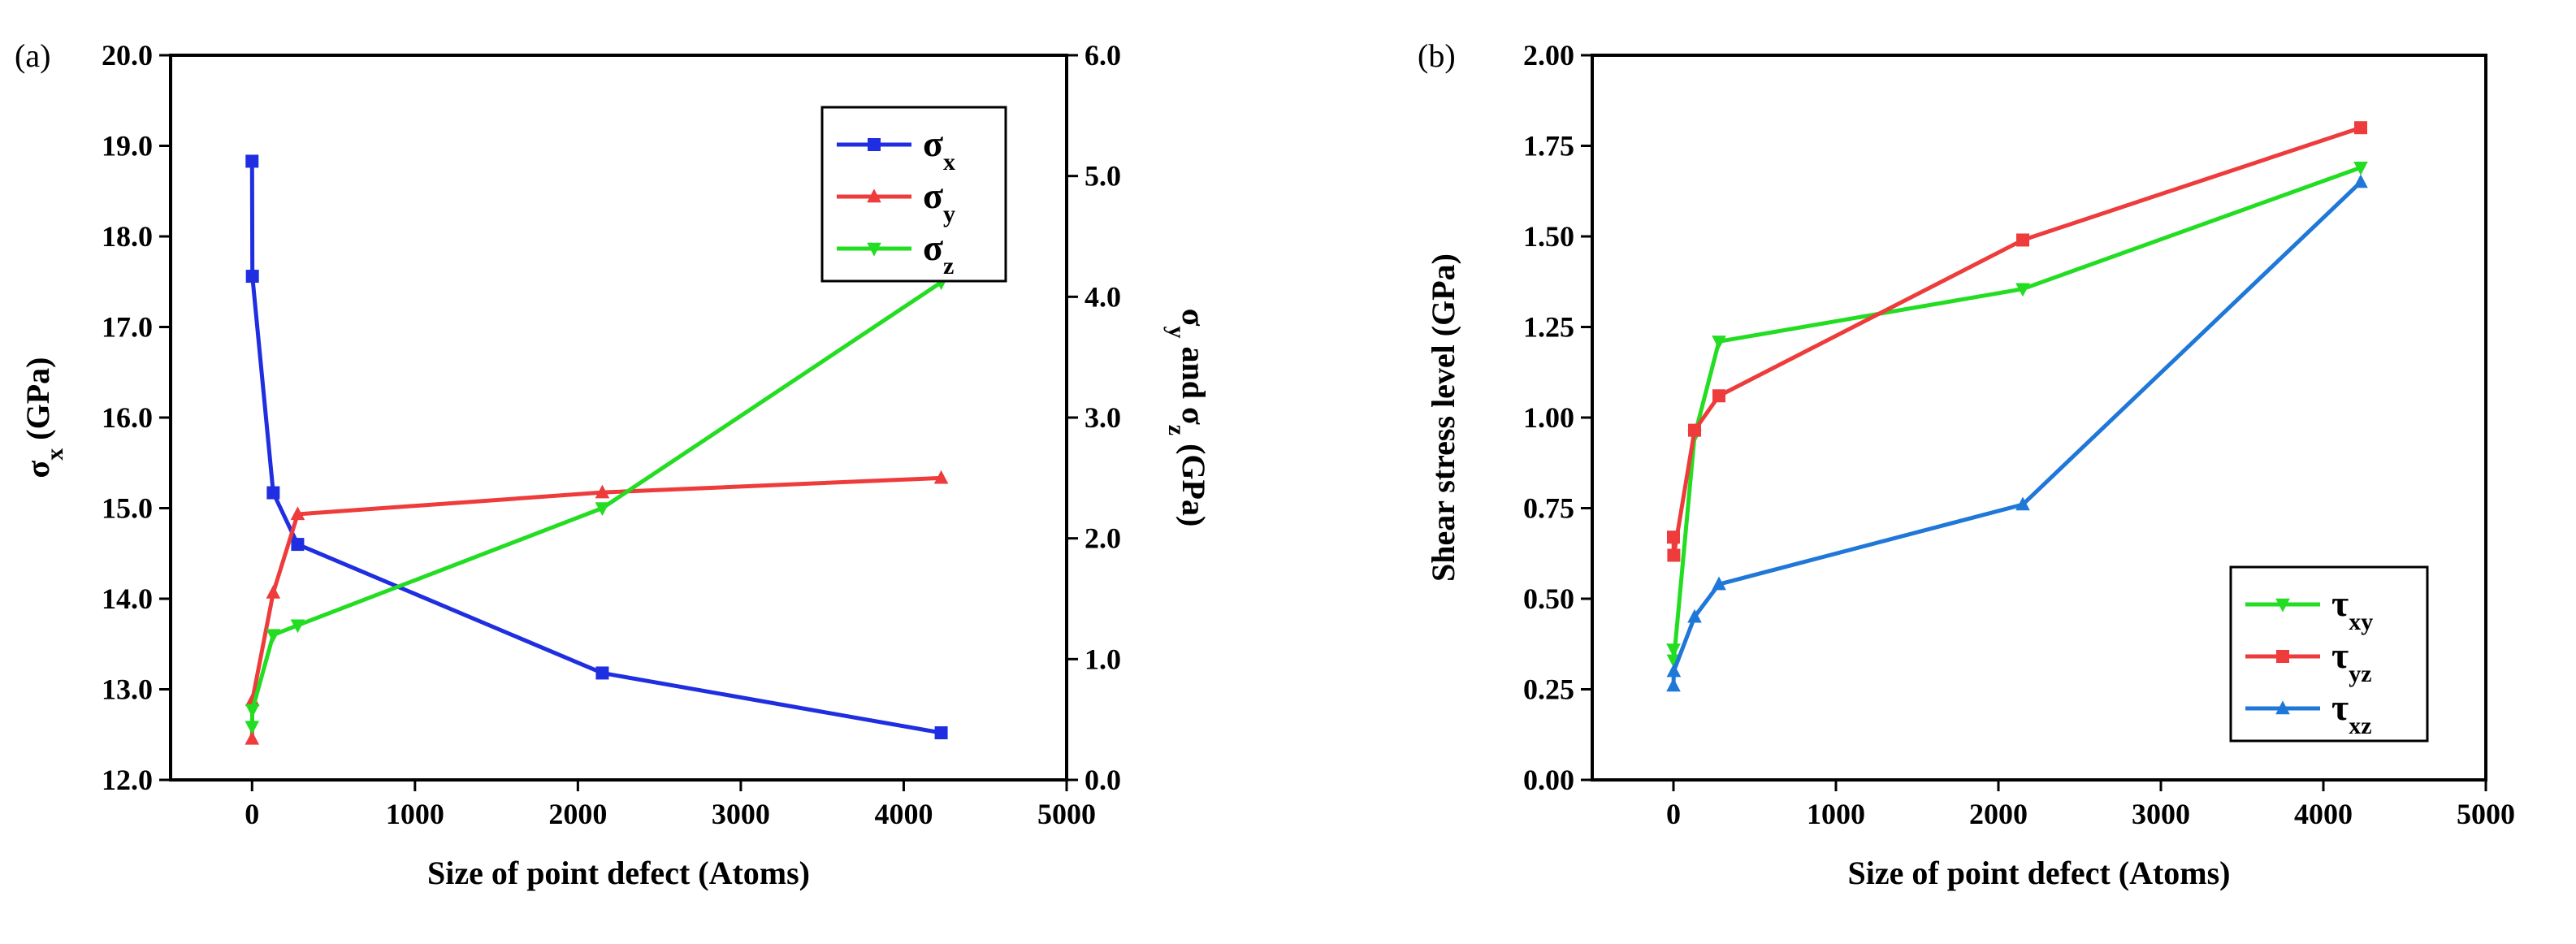 This screenshot has height=944, width=2576. What do you see at coordinates (37, 402) in the screenshot?
I see `y-axis-label-part-2: (GPa)` at bounding box center [37, 402].